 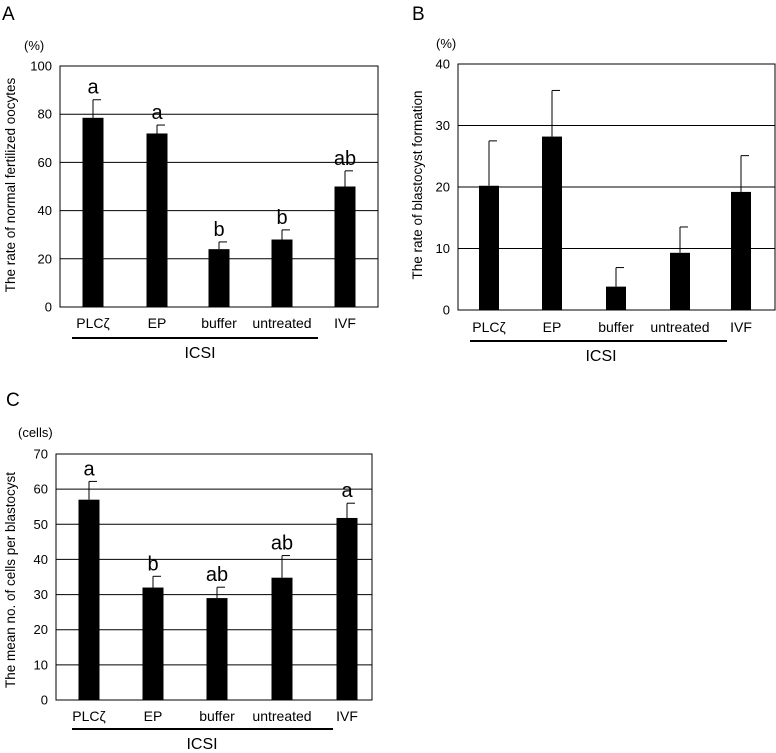 What do you see at coordinates (153, 716) in the screenshot?
I see `panel-c-category-label-1: EP` at bounding box center [153, 716].